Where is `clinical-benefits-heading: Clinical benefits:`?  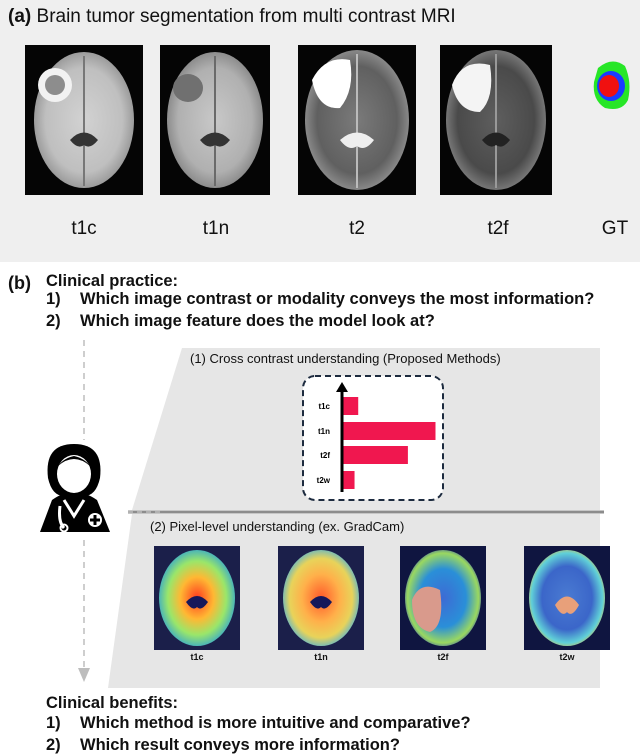
clinical-benefits-heading: Clinical benefits: is located at coordinates (112, 703).